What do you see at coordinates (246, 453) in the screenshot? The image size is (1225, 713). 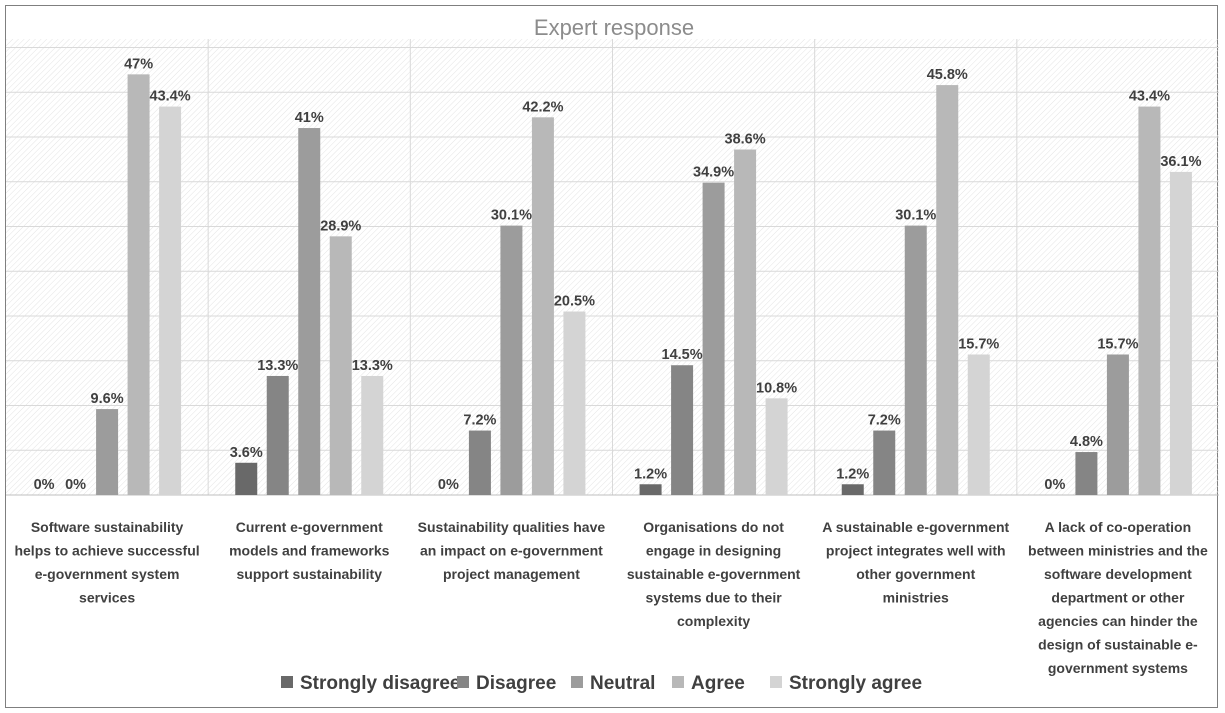 I see `data-label: 3.6%` at bounding box center [246, 453].